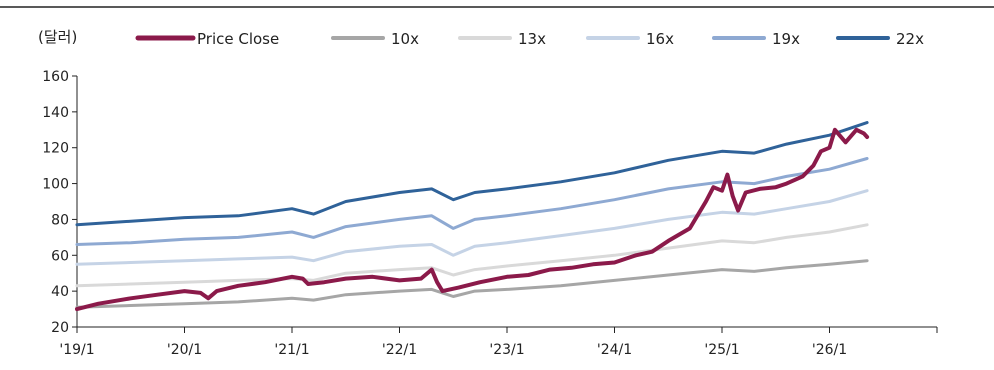  Describe the element at coordinates (55, 185) in the screenshot. I see `y-tick-label: 100` at that location.